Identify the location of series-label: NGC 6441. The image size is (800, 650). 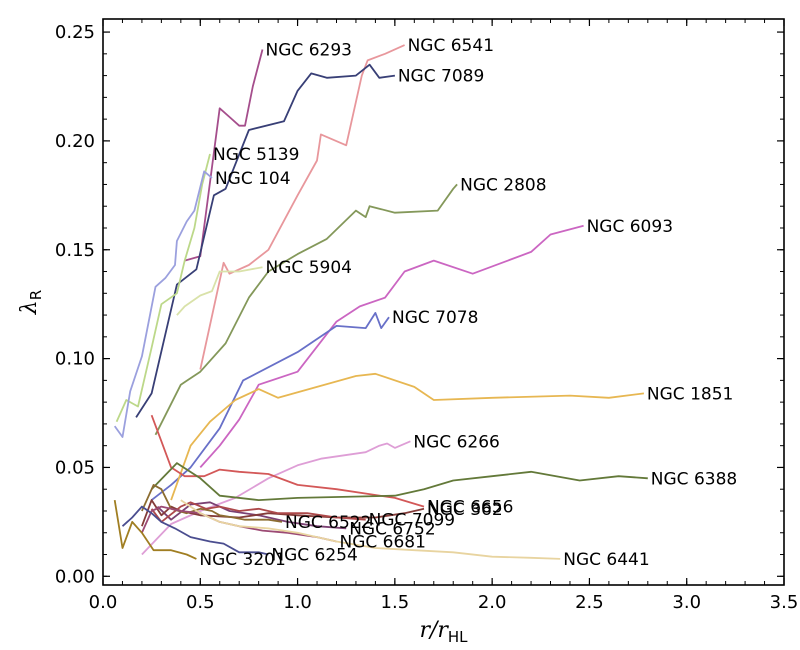
(606, 560).